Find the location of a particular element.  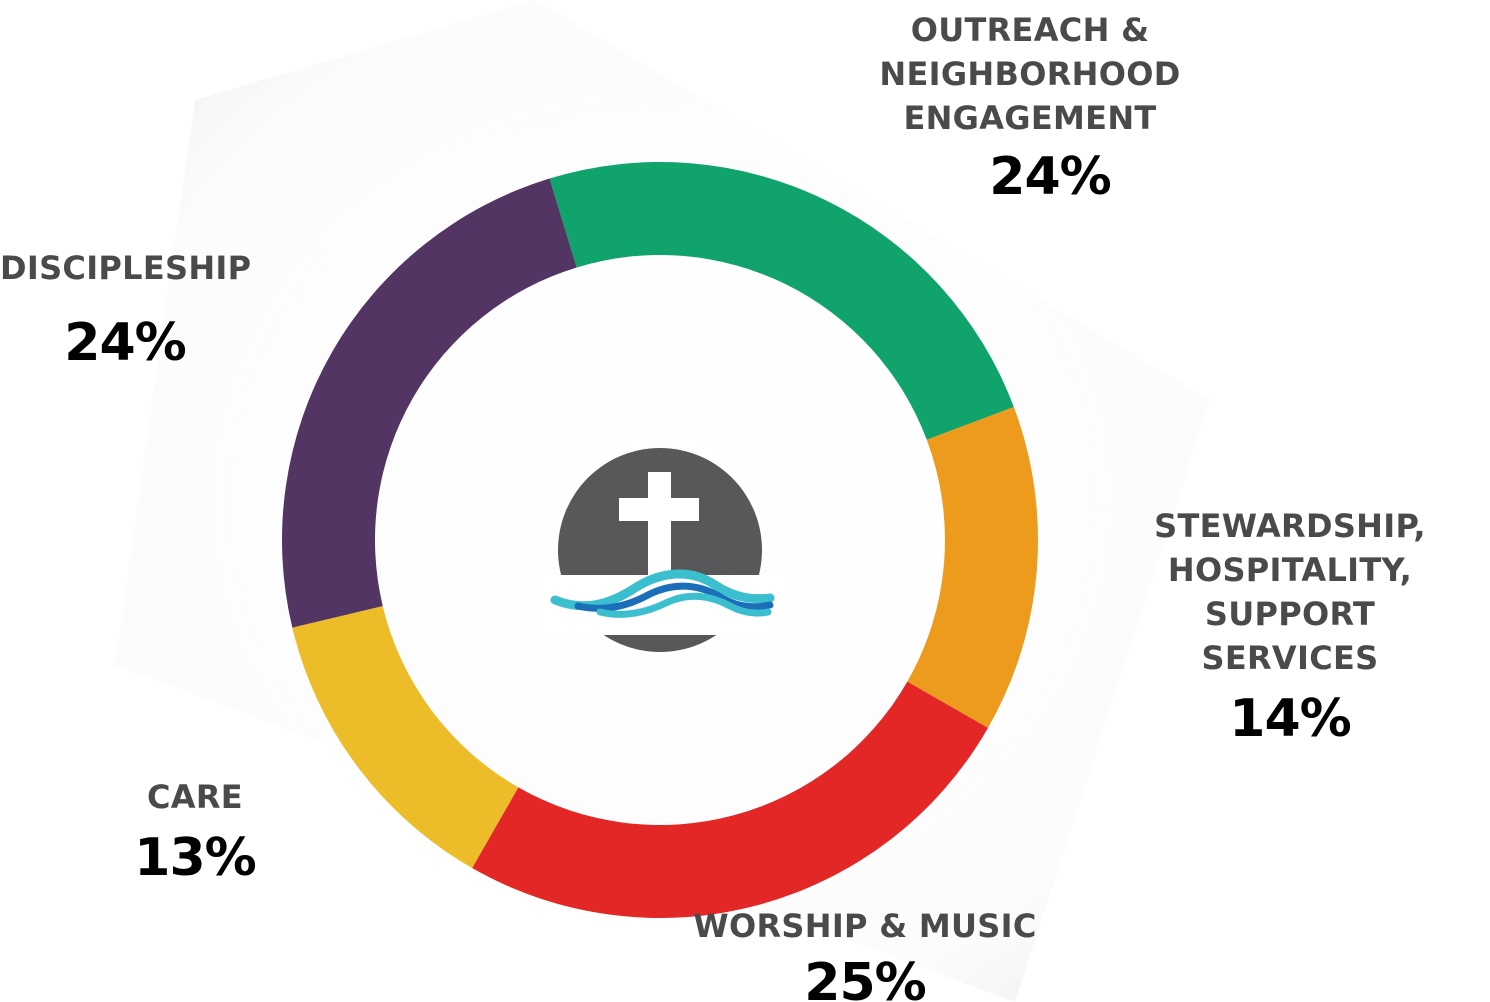

slice-name-outreach-line-3: ENGAGEMENT is located at coordinates (1030, 118).